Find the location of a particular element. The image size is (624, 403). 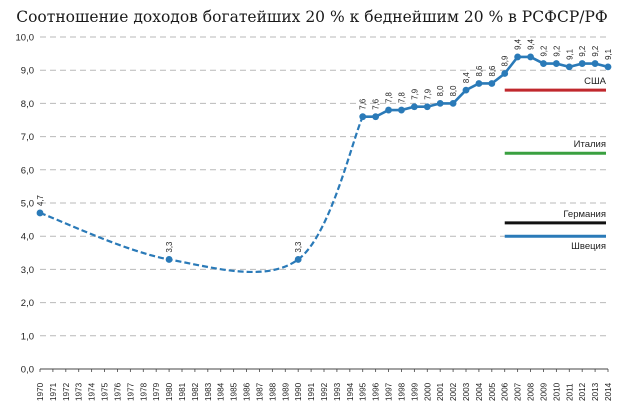

reference-lines: США Италия Германия Швеция is located at coordinates (555, 164).